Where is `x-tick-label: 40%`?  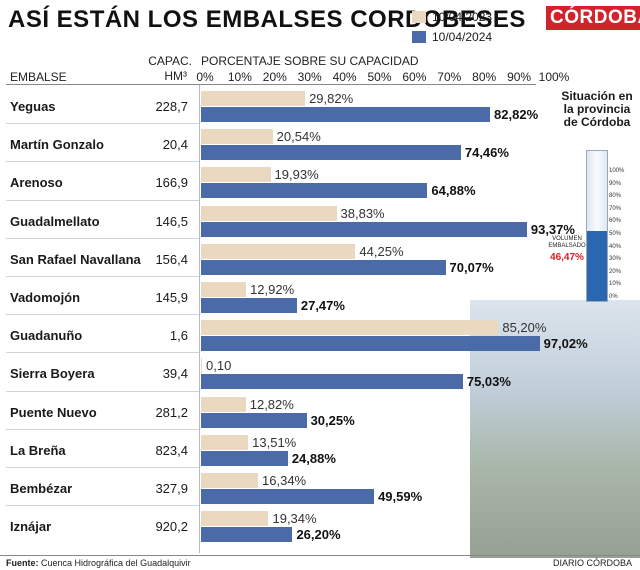 x-tick-label: 40% is located at coordinates (344, 77).